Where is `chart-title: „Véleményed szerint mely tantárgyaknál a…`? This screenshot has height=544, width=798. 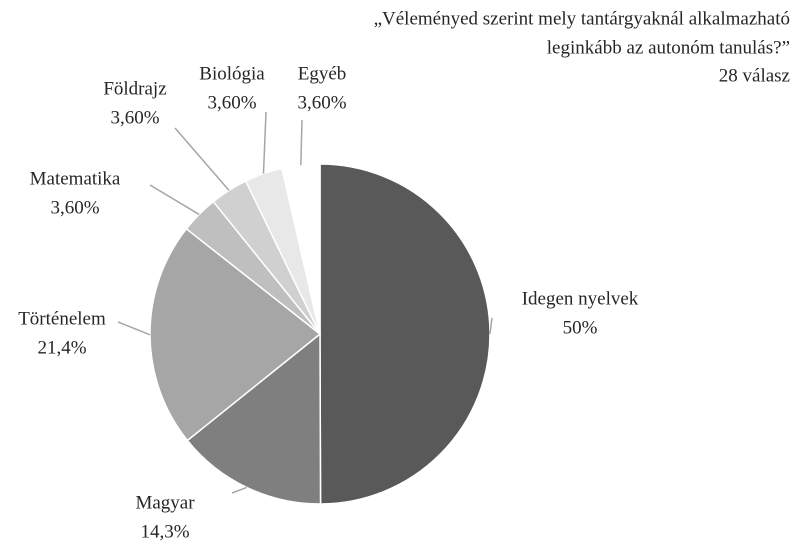 chart-title: „Véleményed szerint mely tantárgyaknál a… is located at coordinates (582, 18).